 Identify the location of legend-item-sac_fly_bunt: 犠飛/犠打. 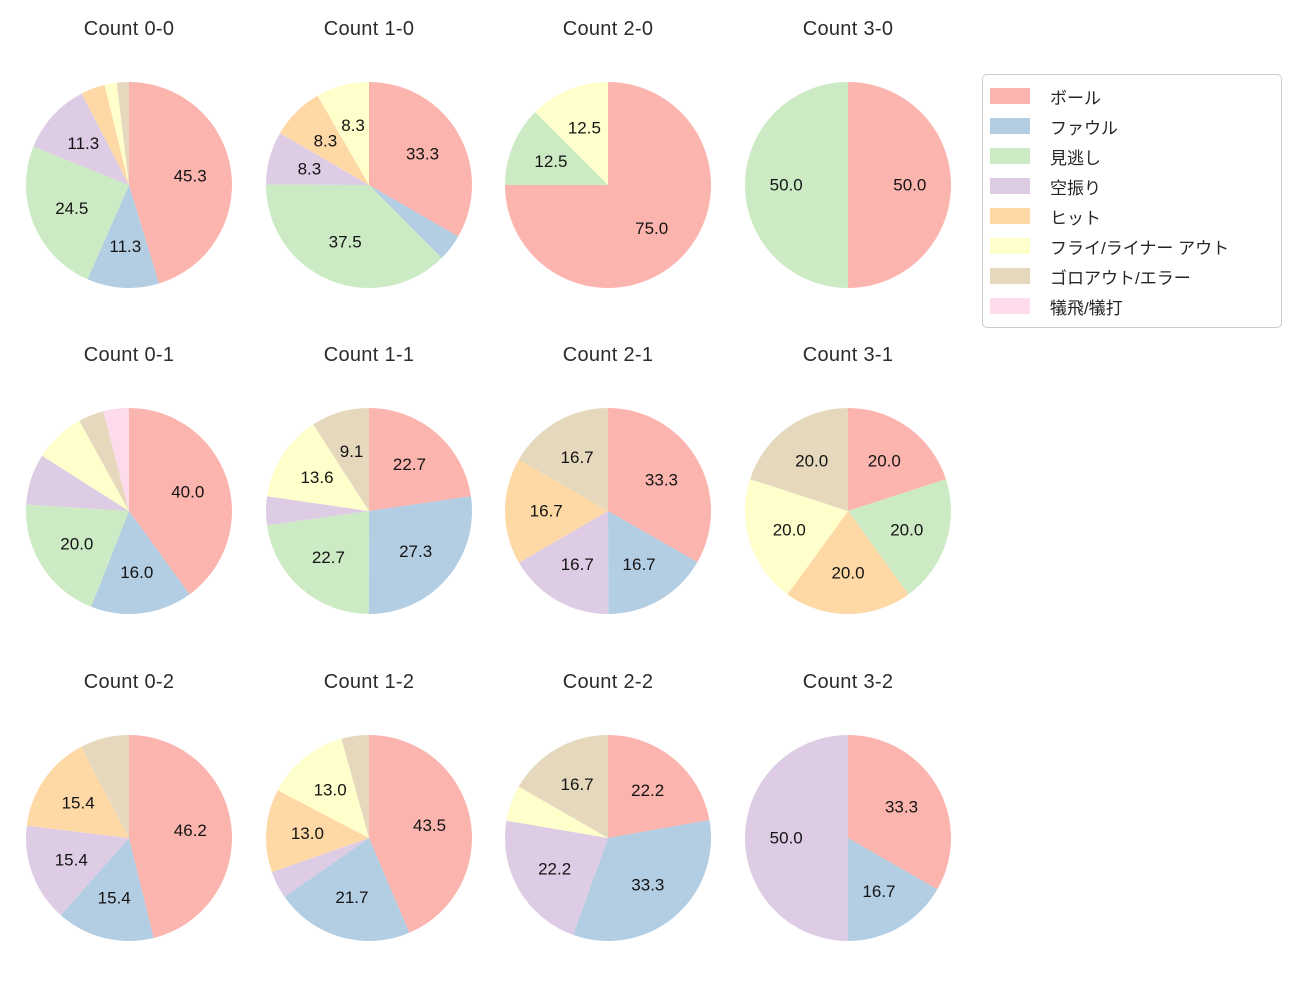
(1130, 306).